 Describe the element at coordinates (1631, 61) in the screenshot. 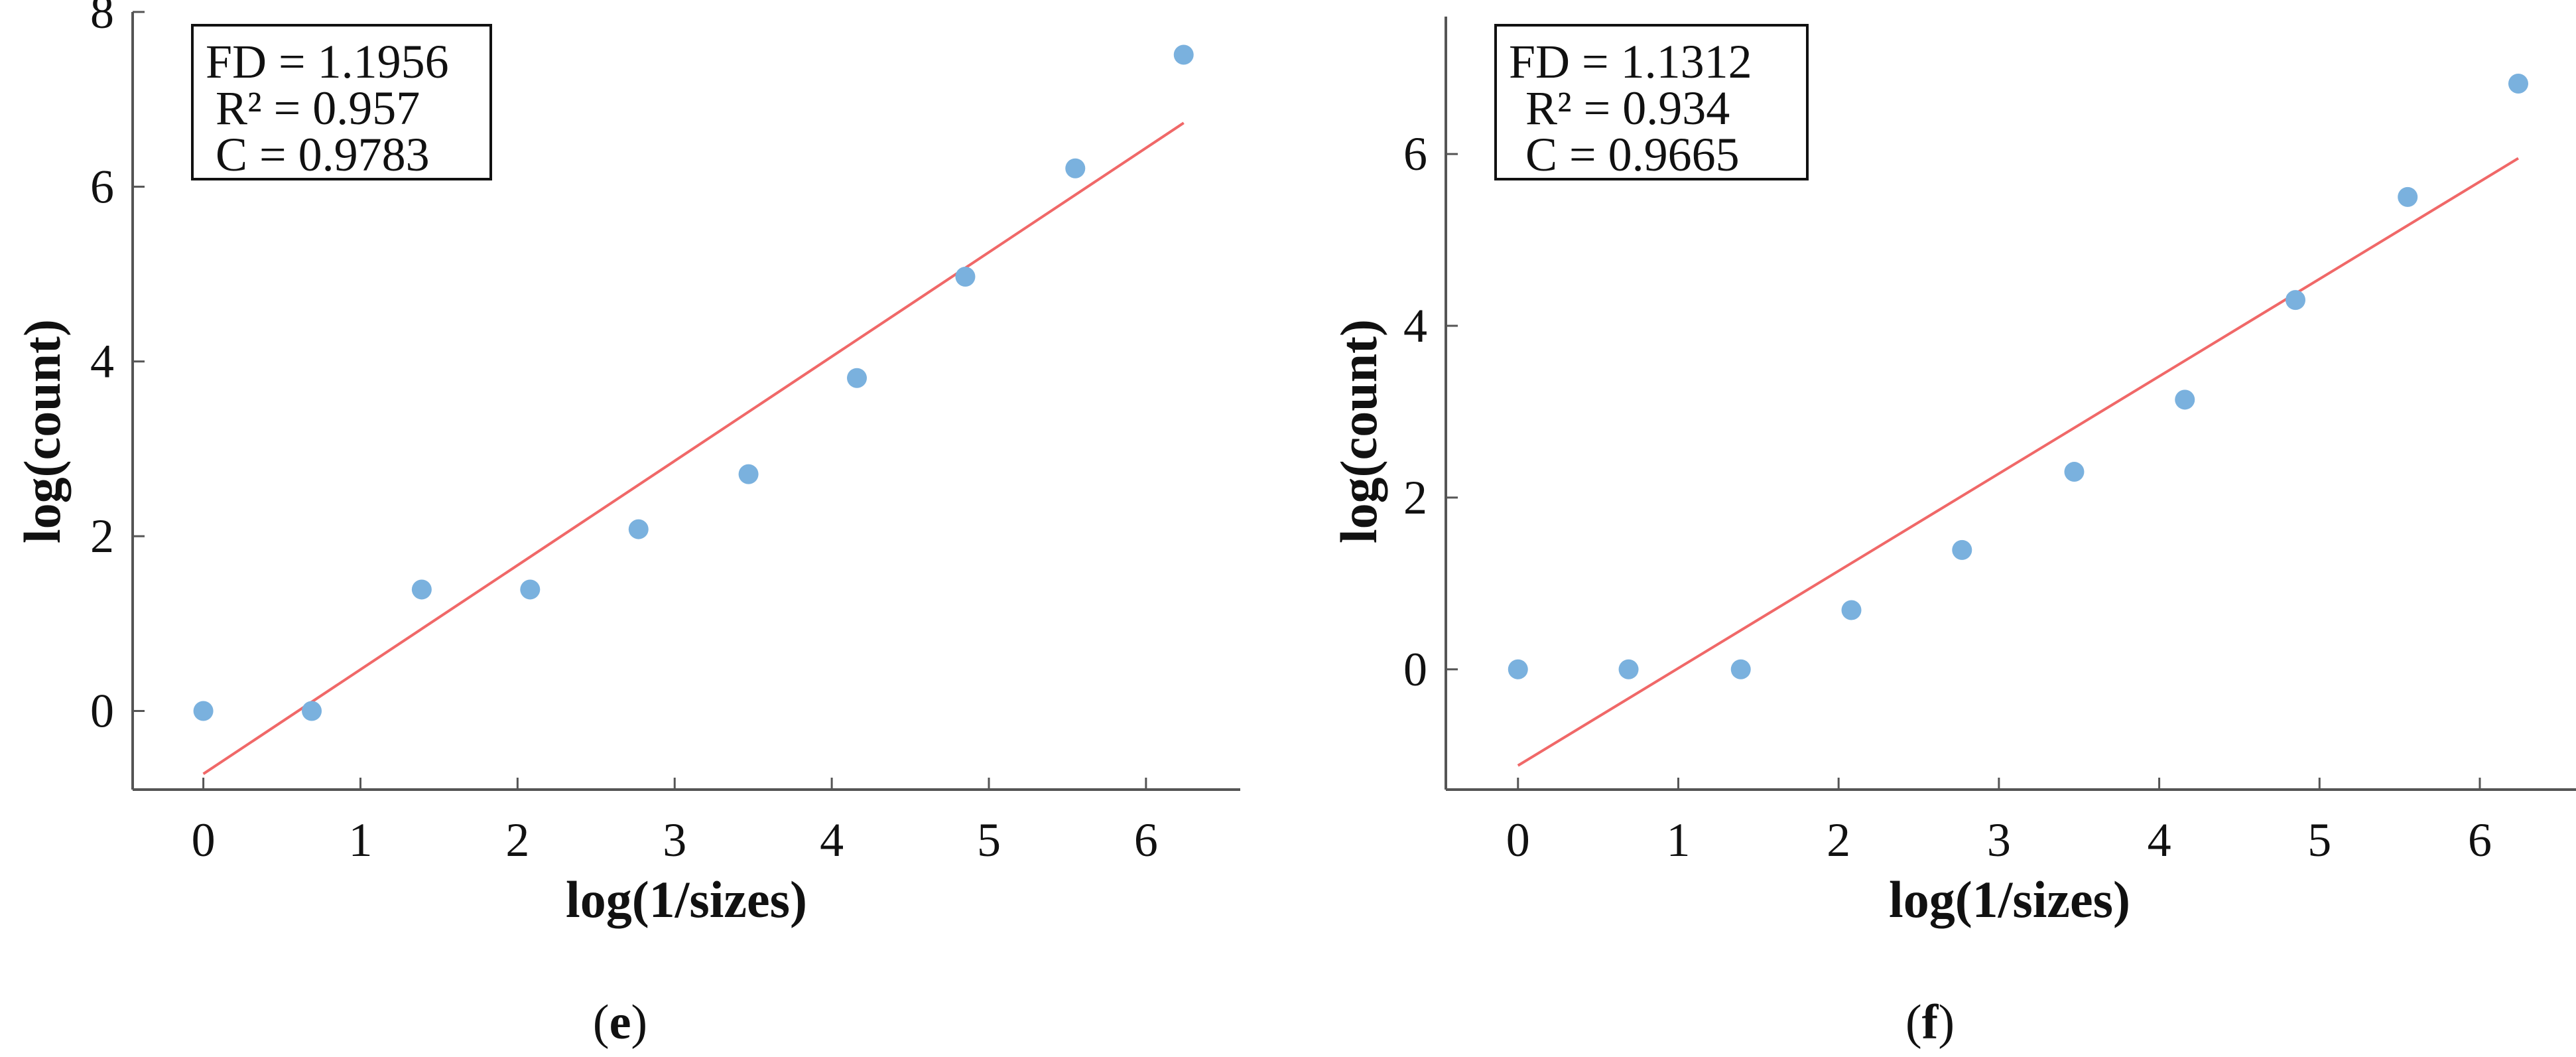

I see `stat-fd: FD = 1.1312` at that location.